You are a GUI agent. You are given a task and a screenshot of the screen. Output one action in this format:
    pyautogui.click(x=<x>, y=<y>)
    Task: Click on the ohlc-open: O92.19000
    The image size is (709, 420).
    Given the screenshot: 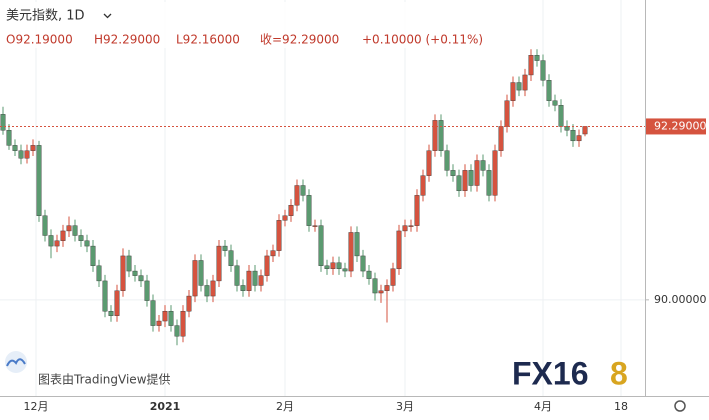 What is the action you would take?
    pyautogui.click(x=39, y=40)
    